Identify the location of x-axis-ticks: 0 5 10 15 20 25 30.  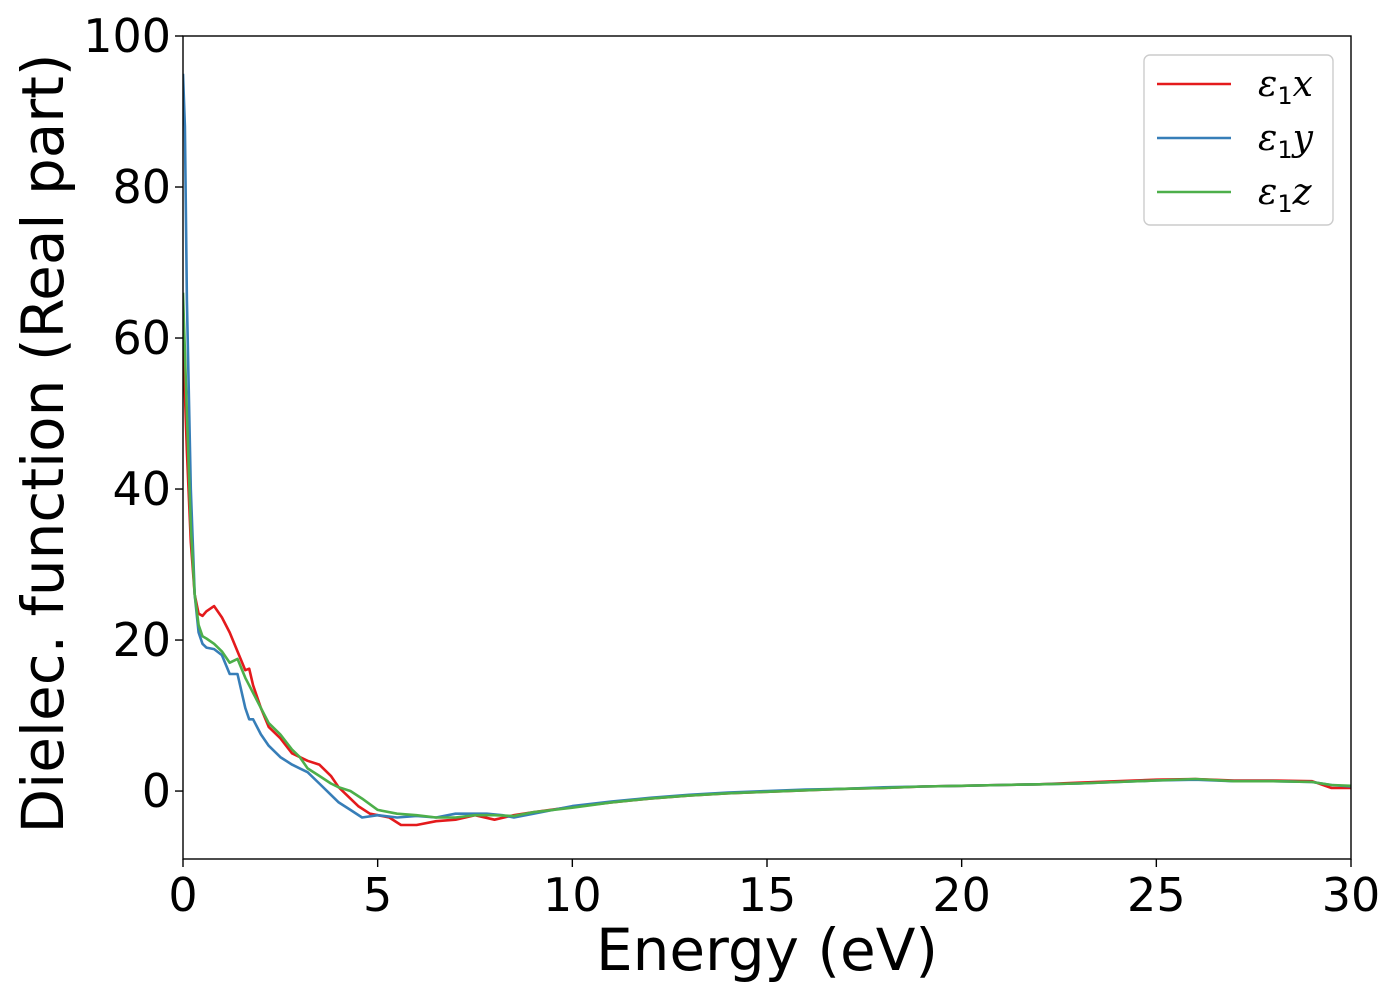
(774, 890).